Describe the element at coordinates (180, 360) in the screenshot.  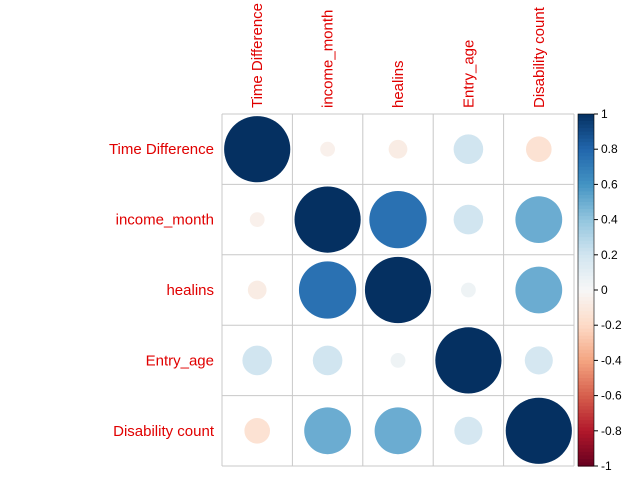
I see `row-label: Entry_age` at that location.